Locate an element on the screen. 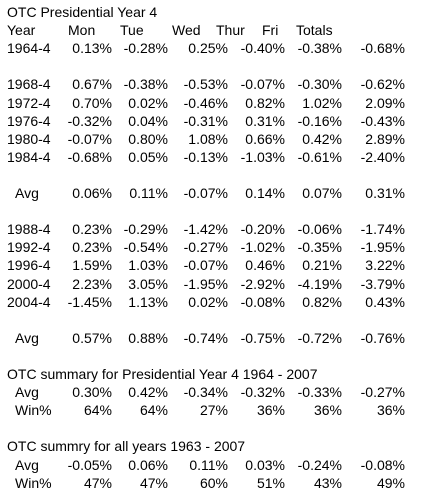 The height and width of the screenshot is (500, 421). cell: -0.61% is located at coordinates (319, 156).